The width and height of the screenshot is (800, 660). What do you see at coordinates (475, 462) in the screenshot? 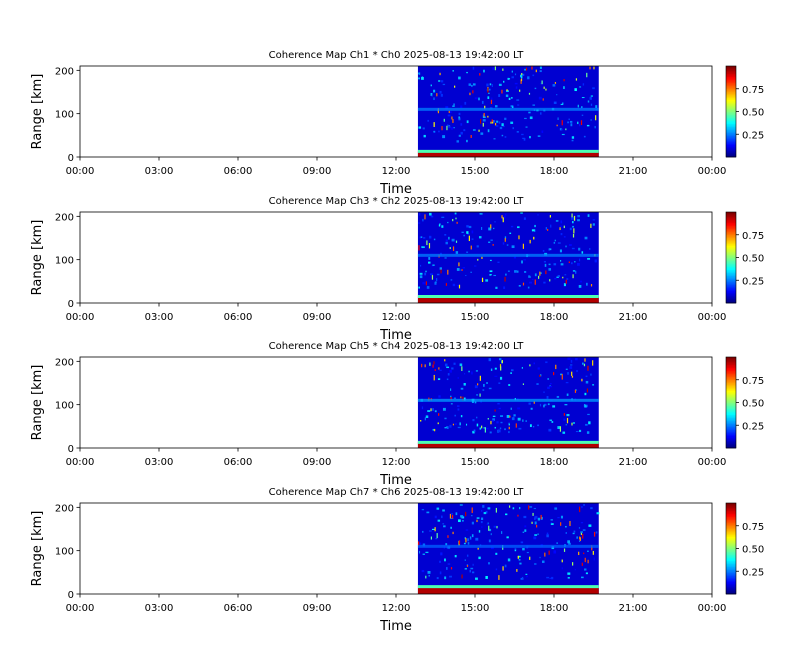
I see `x-tick-label: 15:00` at bounding box center [475, 462].